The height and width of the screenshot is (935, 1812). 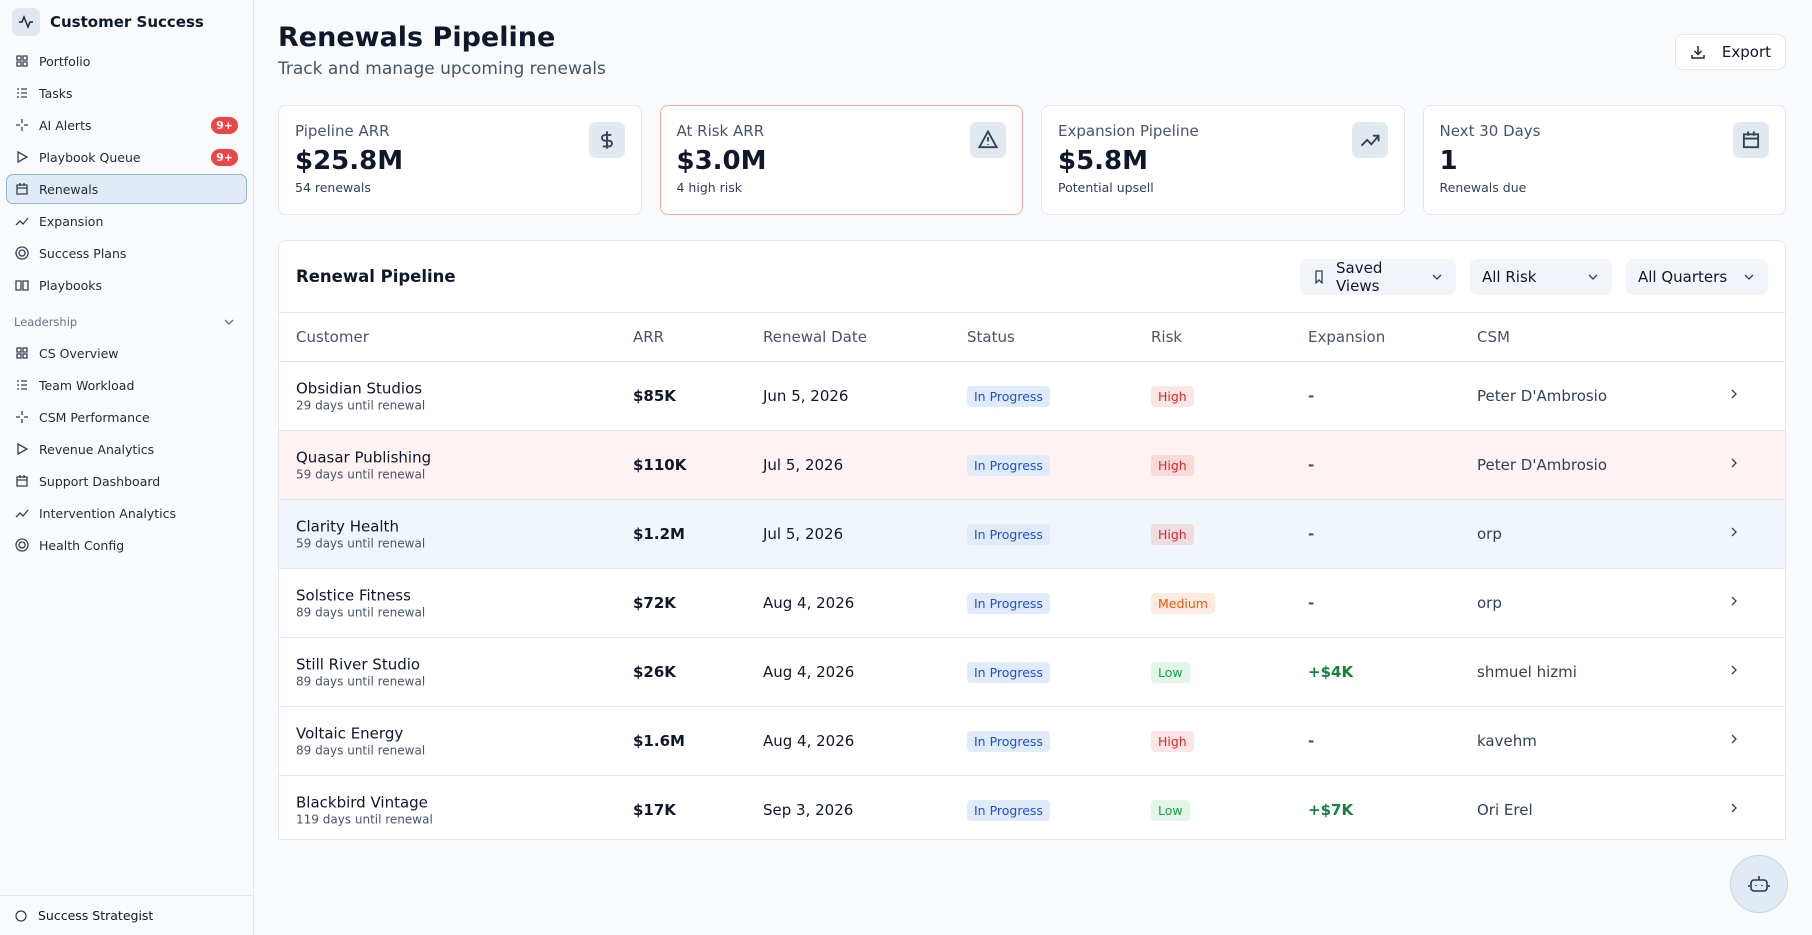 What do you see at coordinates (126, 93) in the screenshot?
I see `nav-item: Tasks` at bounding box center [126, 93].